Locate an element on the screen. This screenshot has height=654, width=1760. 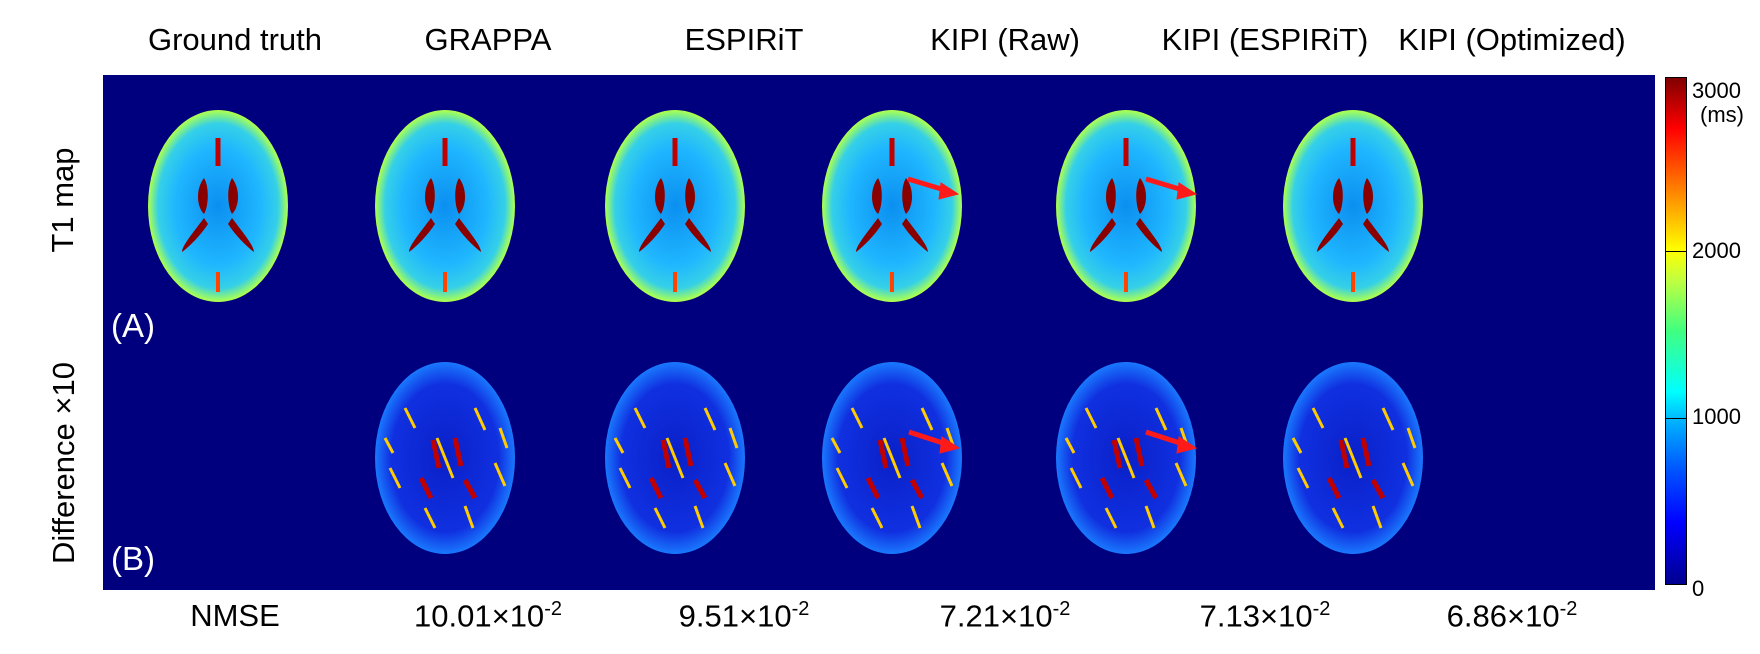
nmse-value-espirit: 9.51×10-2 is located at coordinates (744, 616).